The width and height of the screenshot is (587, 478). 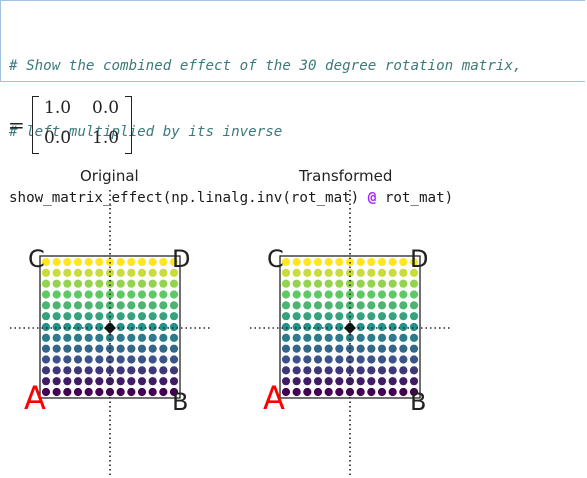 I want to click on matmul-operator: @, so click(x=372, y=198).